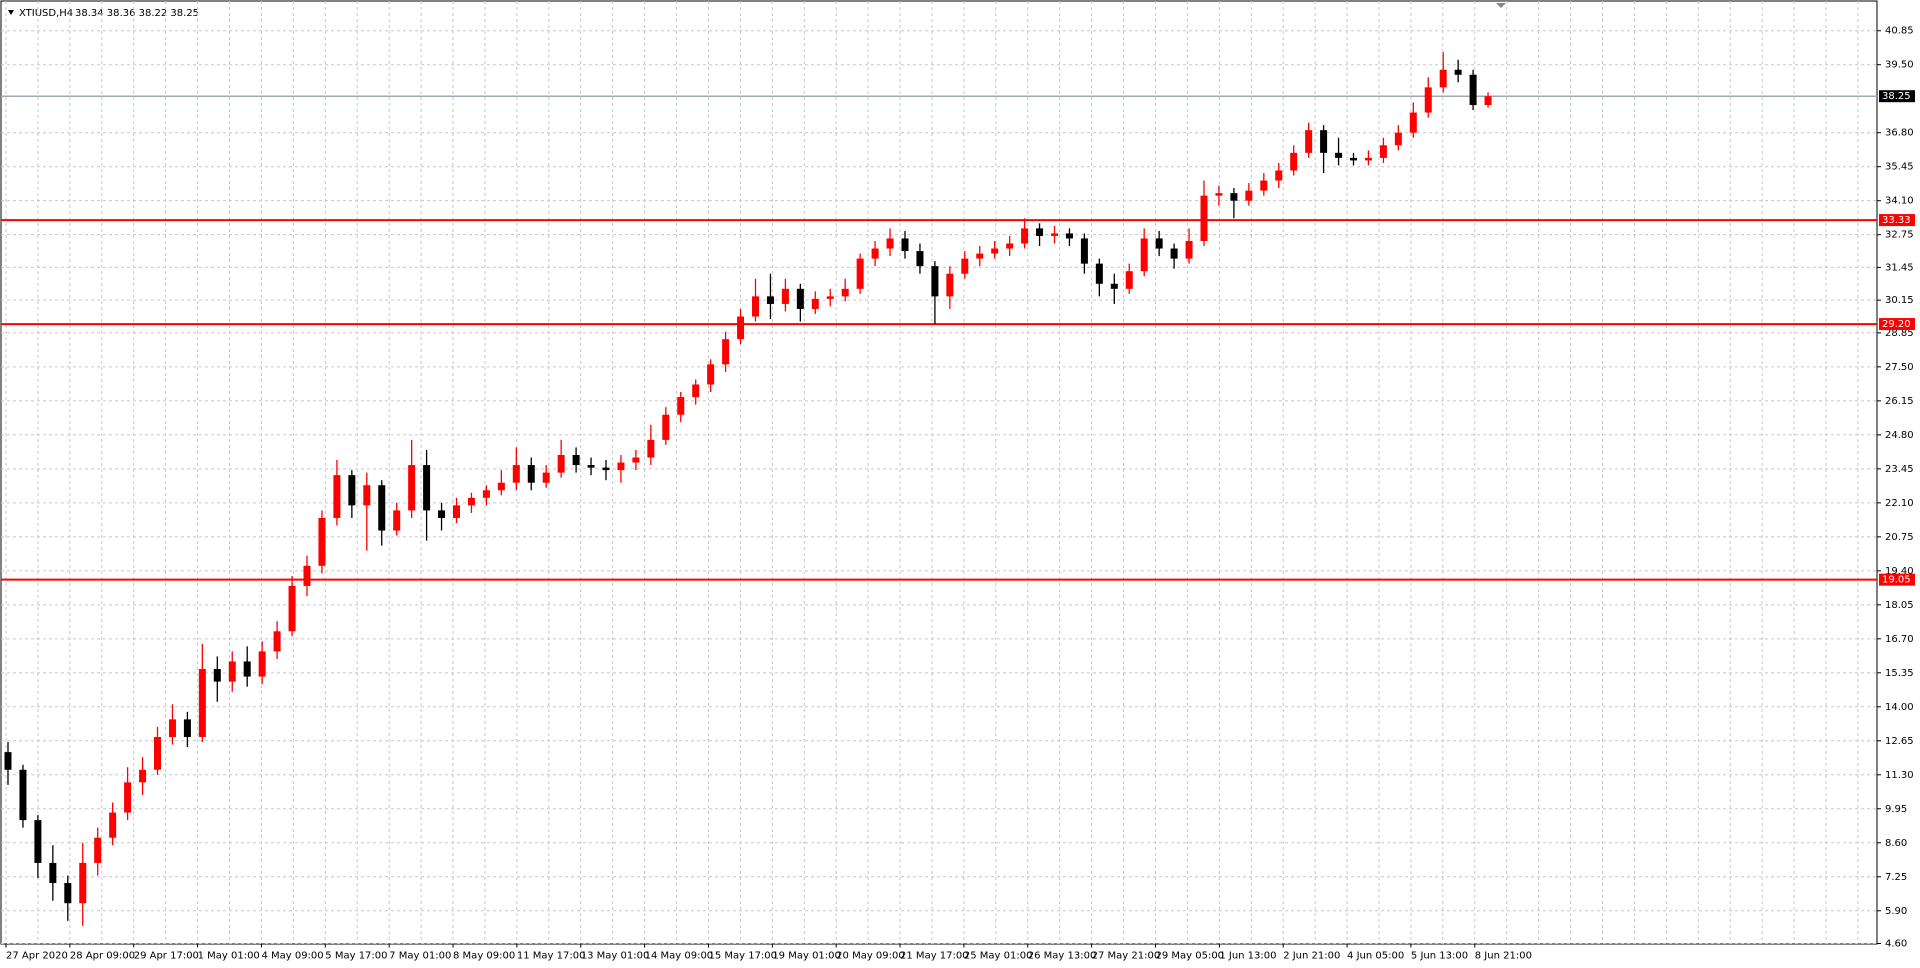 This screenshot has height=968, width=1920. I want to click on current-price-label: 38.25, so click(1896, 96).